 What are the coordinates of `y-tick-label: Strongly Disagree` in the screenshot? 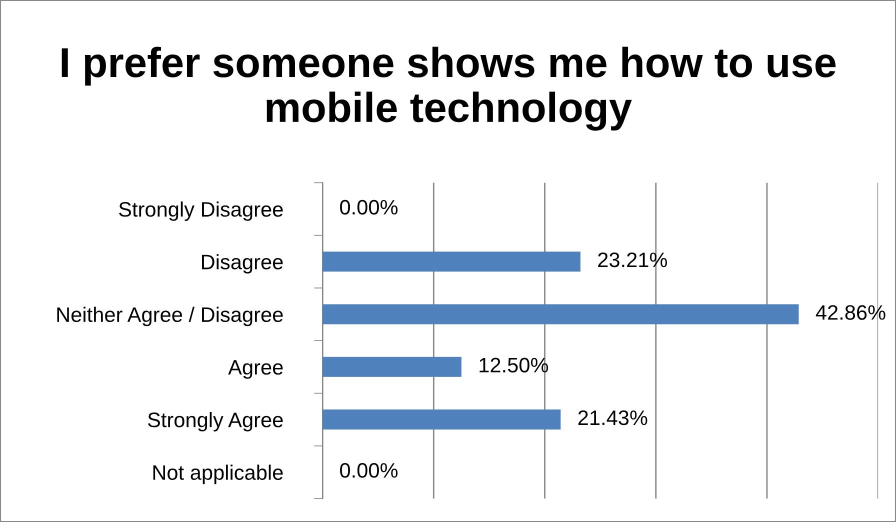 It's located at (201, 211).